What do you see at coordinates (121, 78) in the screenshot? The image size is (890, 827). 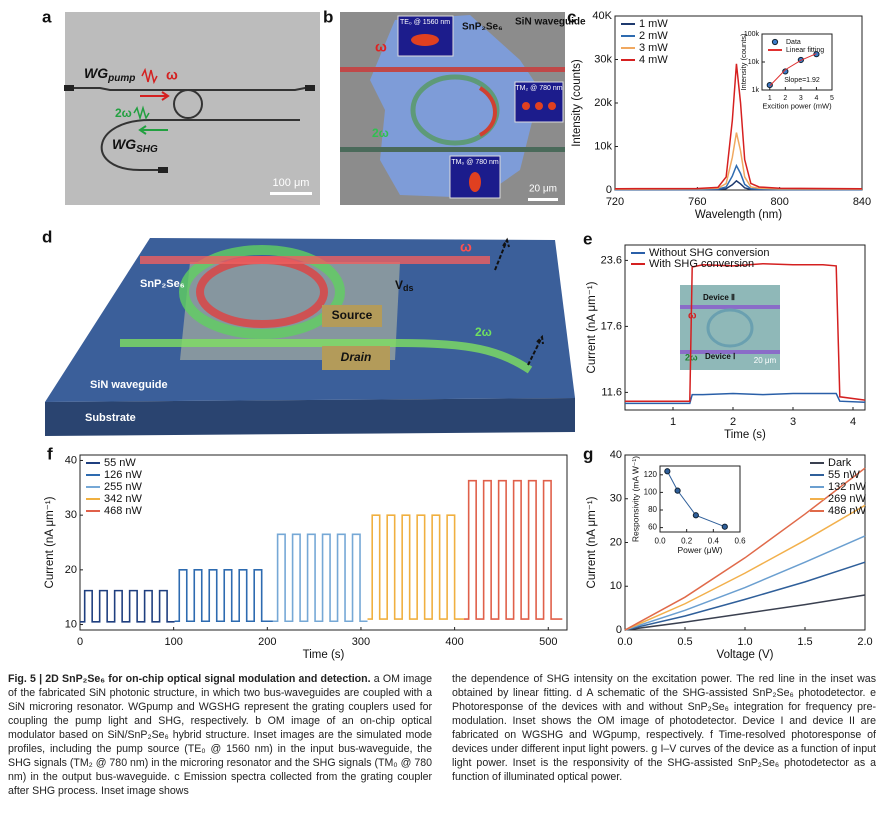 I see `label-sub: pump` at bounding box center [121, 78].